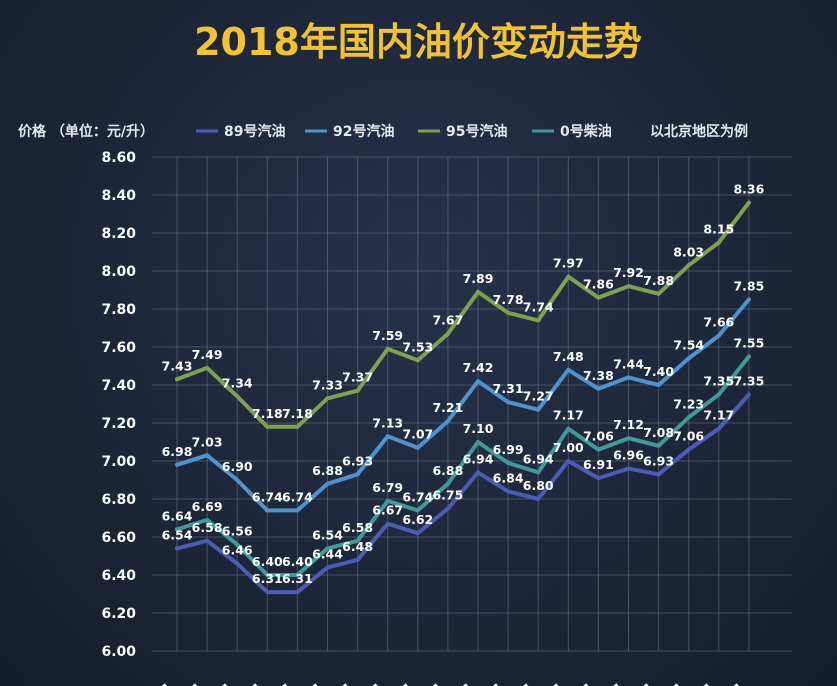  Describe the element at coordinates (748, 286) in the screenshot. I see `data-label: 7.85` at that location.